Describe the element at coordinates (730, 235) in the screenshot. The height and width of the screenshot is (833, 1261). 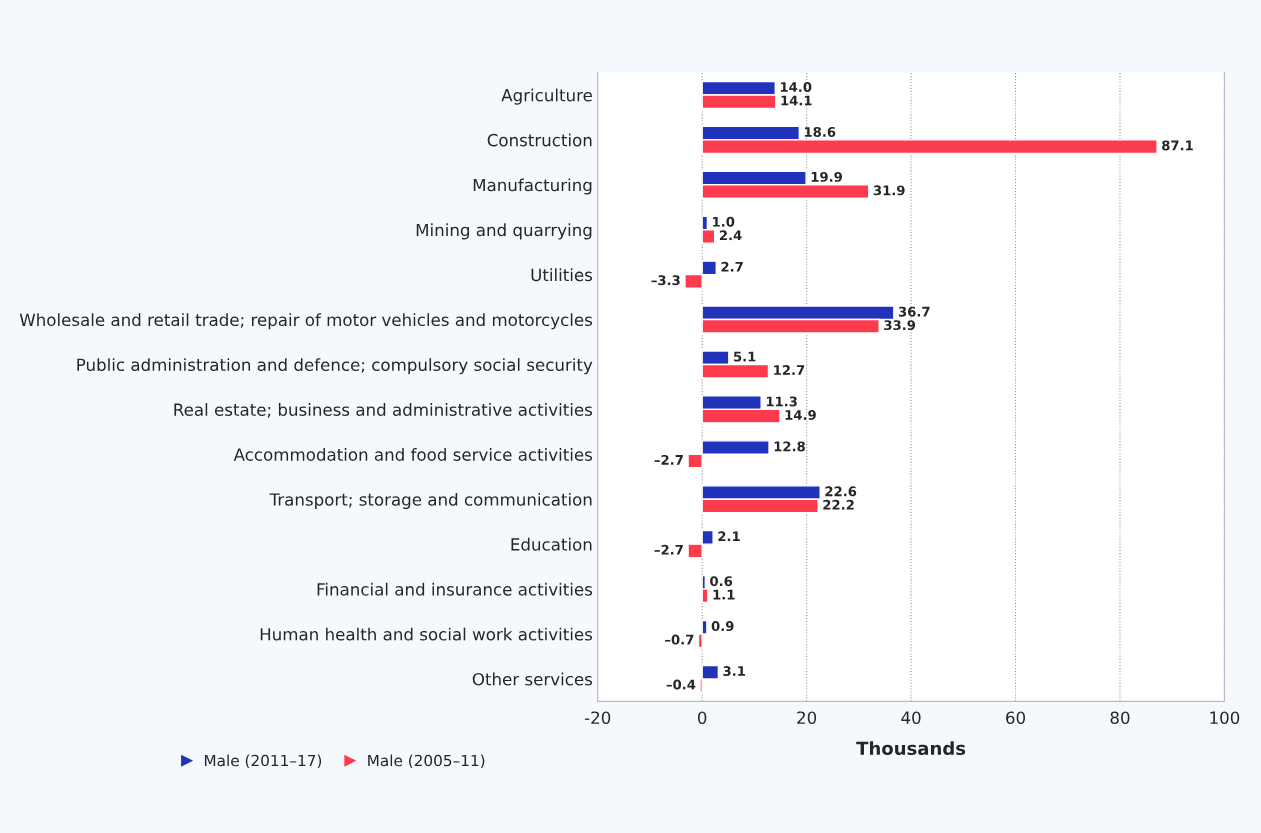
I see `data-label: 2.4` at that location.